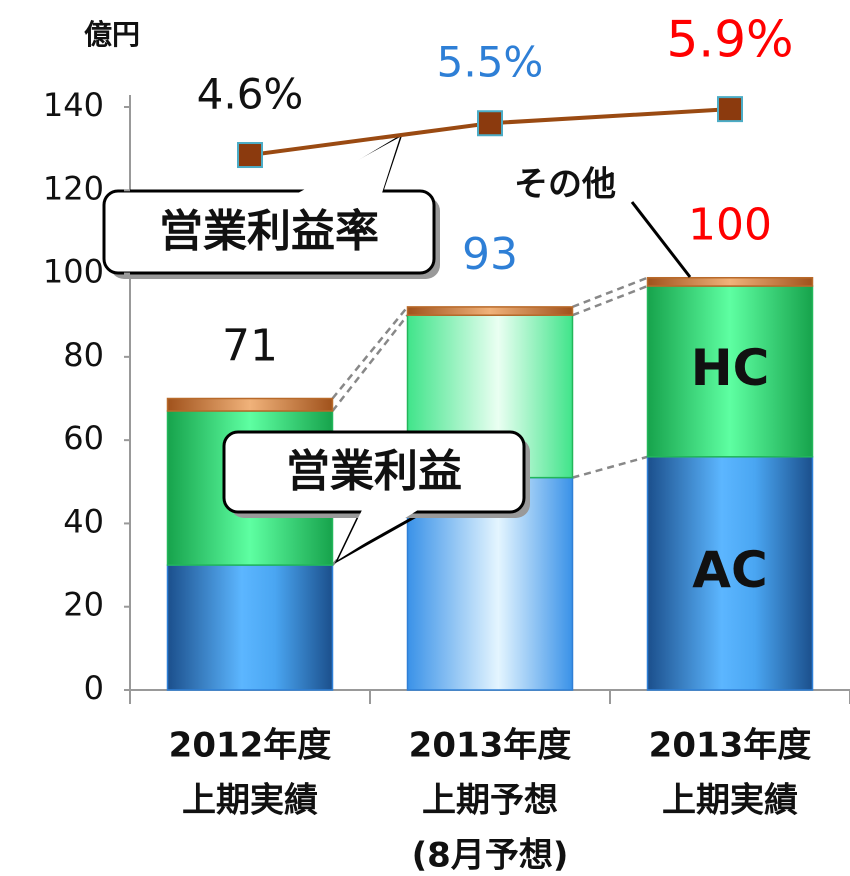  I want to click on line-callout: 営業利益率, so click(271, 206).